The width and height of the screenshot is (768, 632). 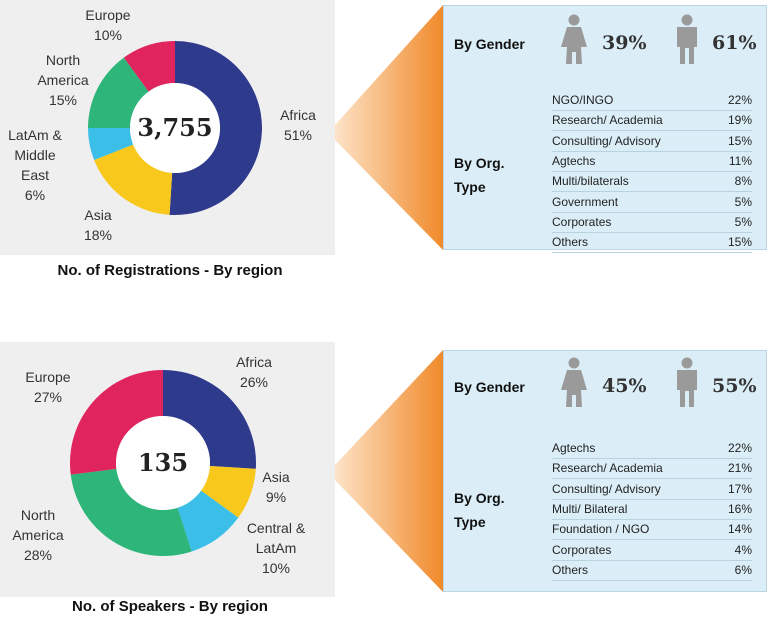 What do you see at coordinates (652, 510) in the screenshot?
I see `org-row: Multi/ Bilateral 16%` at bounding box center [652, 510].